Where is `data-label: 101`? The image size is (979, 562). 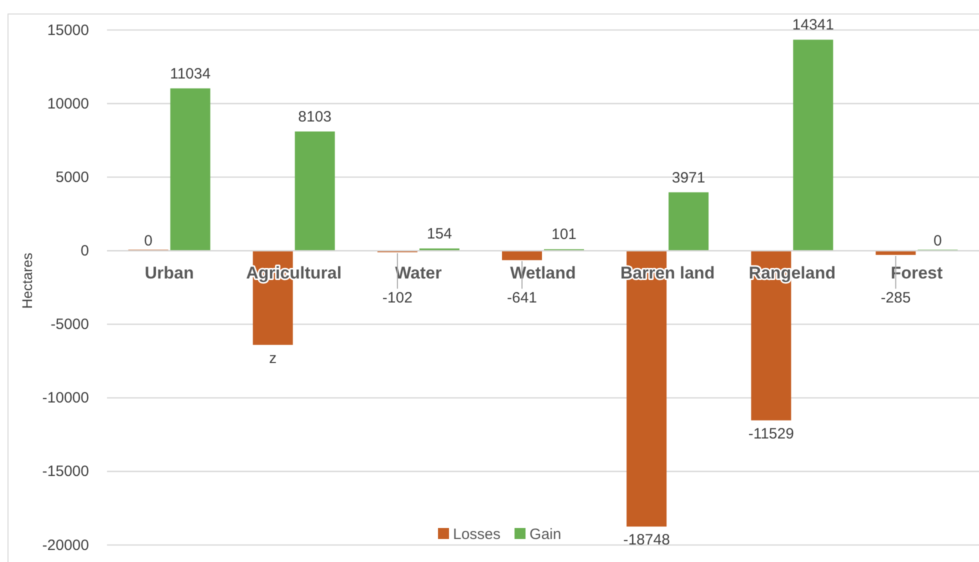
data-label: 101 is located at coordinates (564, 235).